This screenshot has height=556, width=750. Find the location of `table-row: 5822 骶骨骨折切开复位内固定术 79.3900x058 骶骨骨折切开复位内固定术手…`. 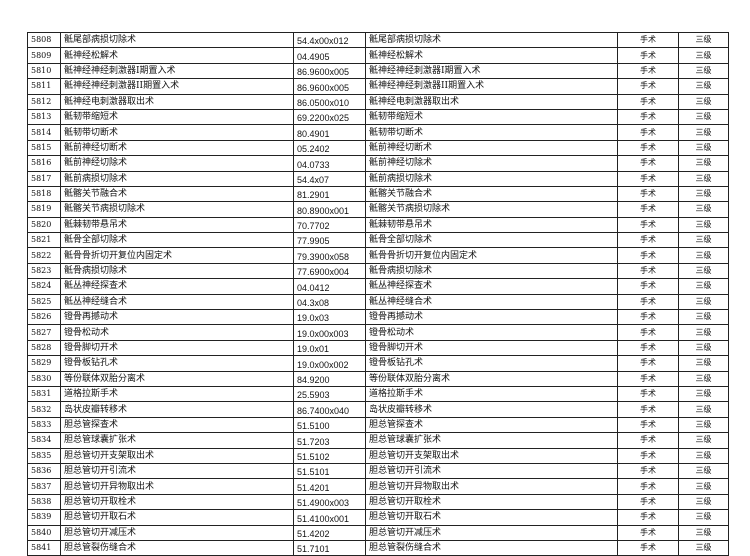

table-row: 5822 骶骨骨折切开复位内固定术 79.3900x058 骶骨骨折切开复位内固定术手… is located at coordinates (378, 255).